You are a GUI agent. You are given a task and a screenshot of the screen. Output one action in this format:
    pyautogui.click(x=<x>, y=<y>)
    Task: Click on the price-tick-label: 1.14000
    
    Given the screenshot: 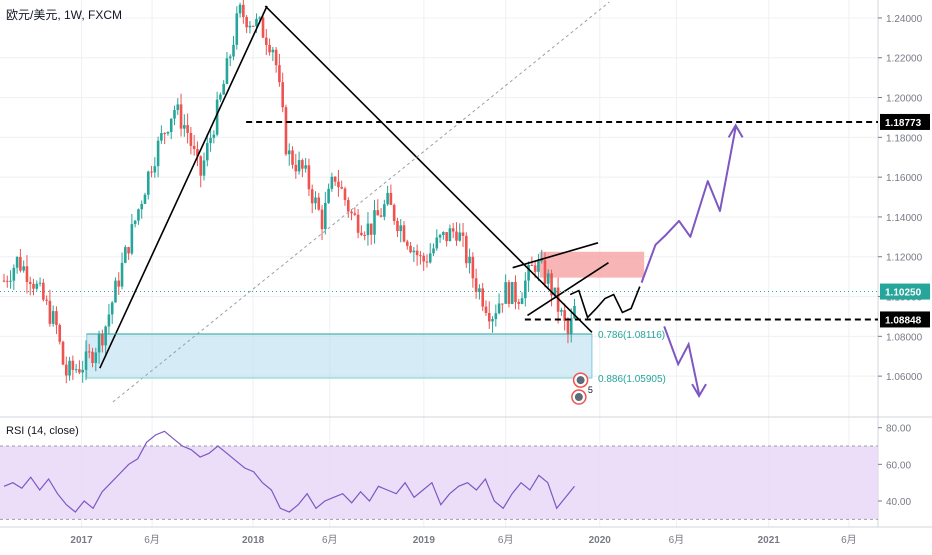 What is the action you would take?
    pyautogui.click(x=904, y=218)
    